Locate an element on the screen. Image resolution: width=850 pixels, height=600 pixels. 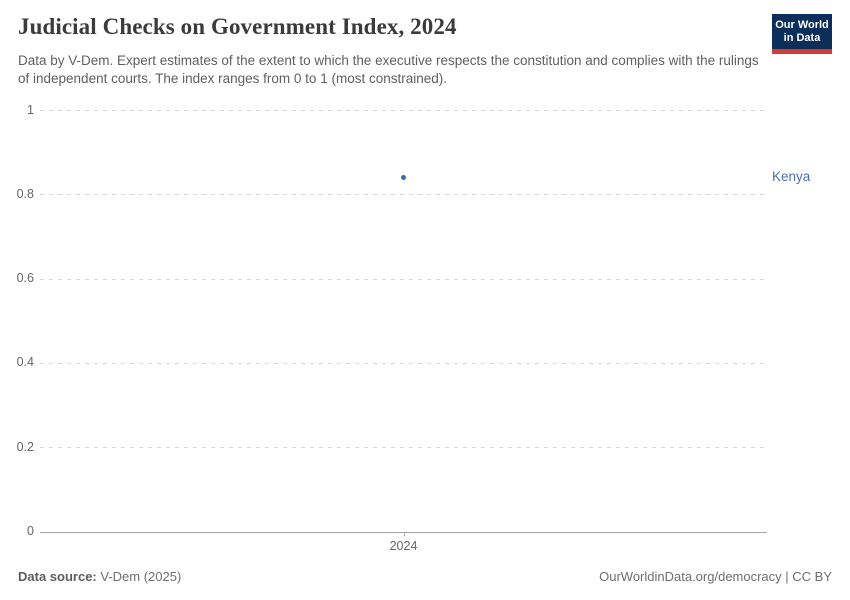
x-axis-tick is located at coordinates (404, 533).